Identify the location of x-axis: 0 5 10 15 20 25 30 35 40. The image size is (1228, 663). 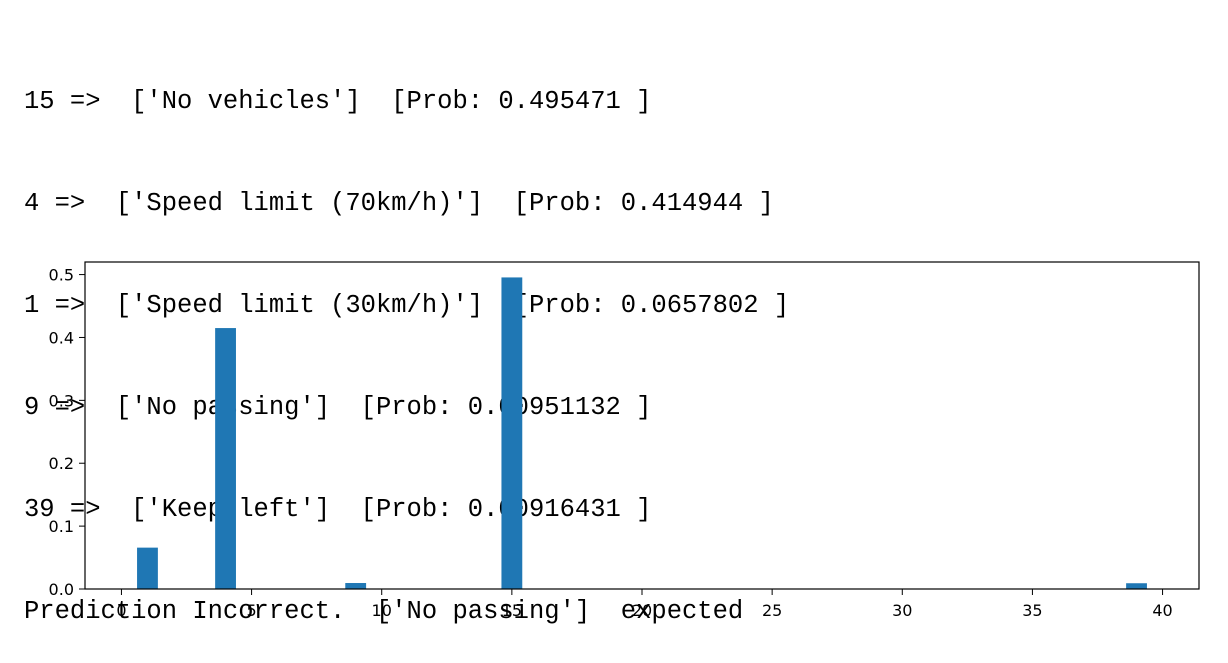
(644, 604).